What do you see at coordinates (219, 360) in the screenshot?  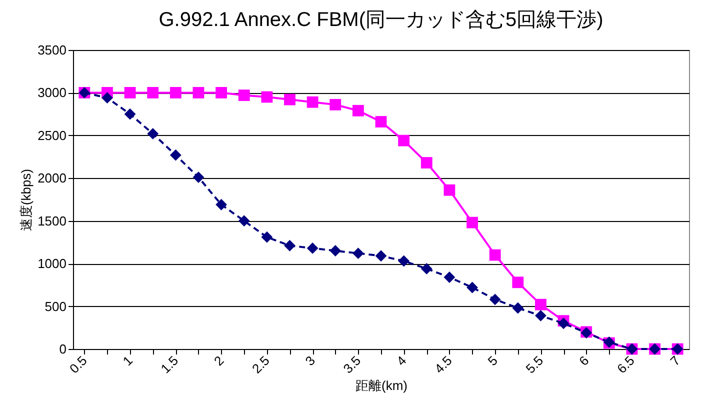 I see `x-tick-label: 2` at bounding box center [219, 360].